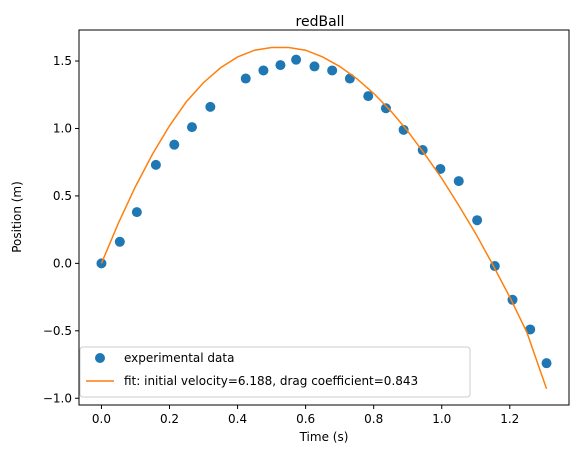  I want to click on y-tick-label: 0.5, so click(62, 196).